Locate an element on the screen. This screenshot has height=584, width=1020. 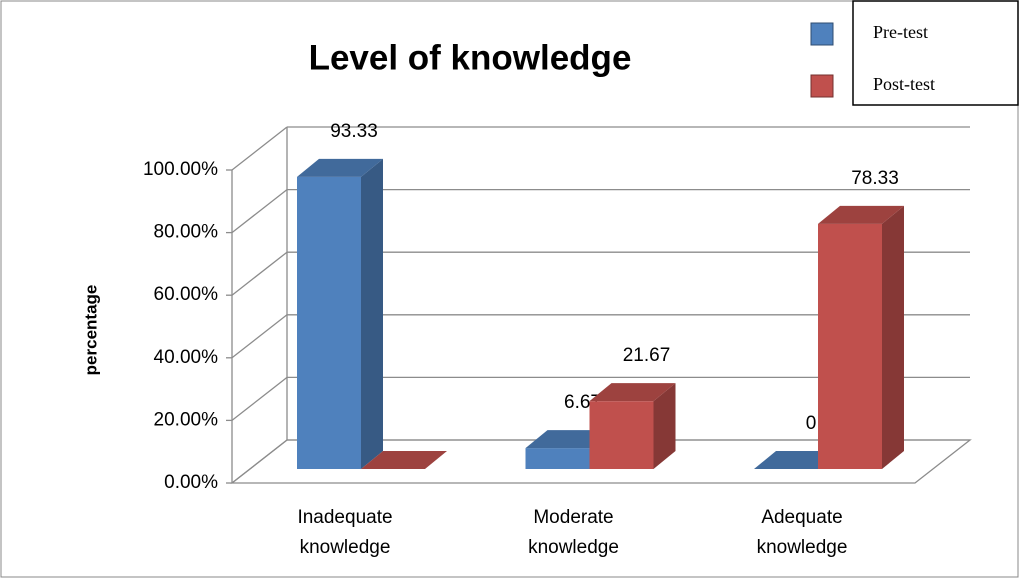
legend-label: Post-test is located at coordinates (904, 84).